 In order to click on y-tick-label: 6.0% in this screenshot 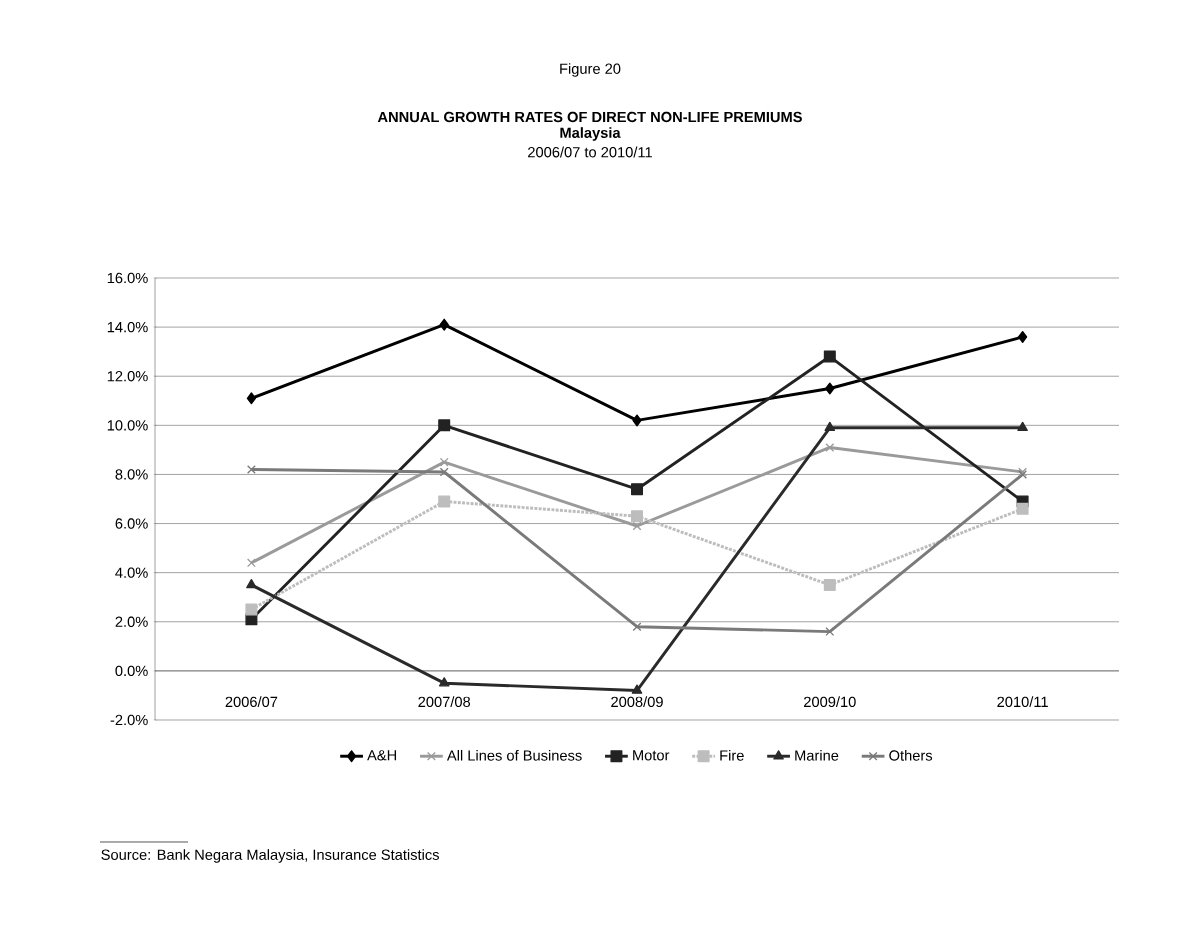, I will do `click(131, 523)`.